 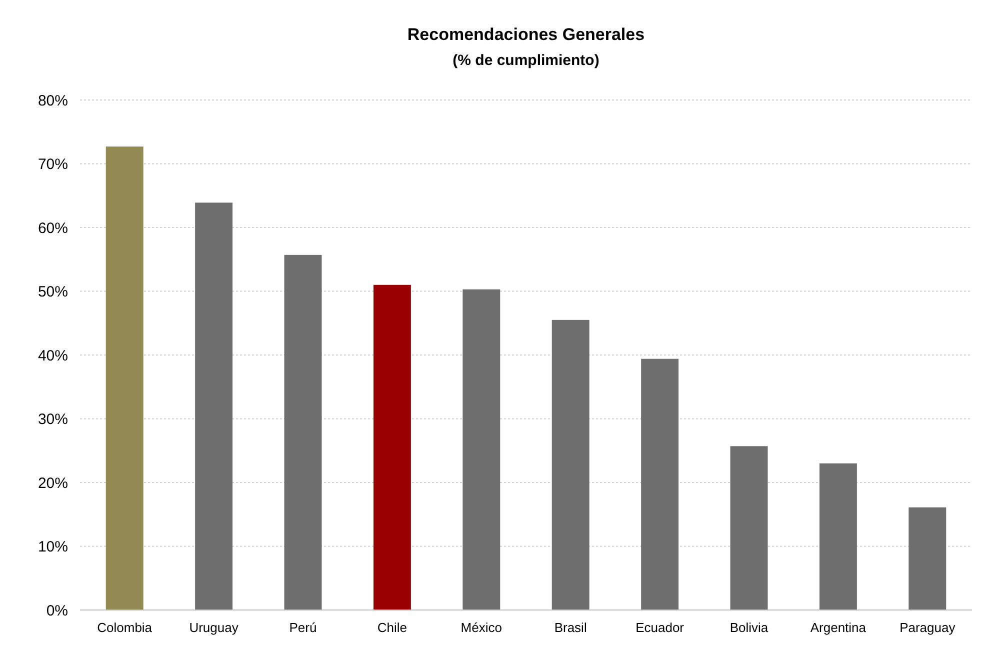 I want to click on chart-subtitle: (% de cumplimiento), so click(x=526, y=60).